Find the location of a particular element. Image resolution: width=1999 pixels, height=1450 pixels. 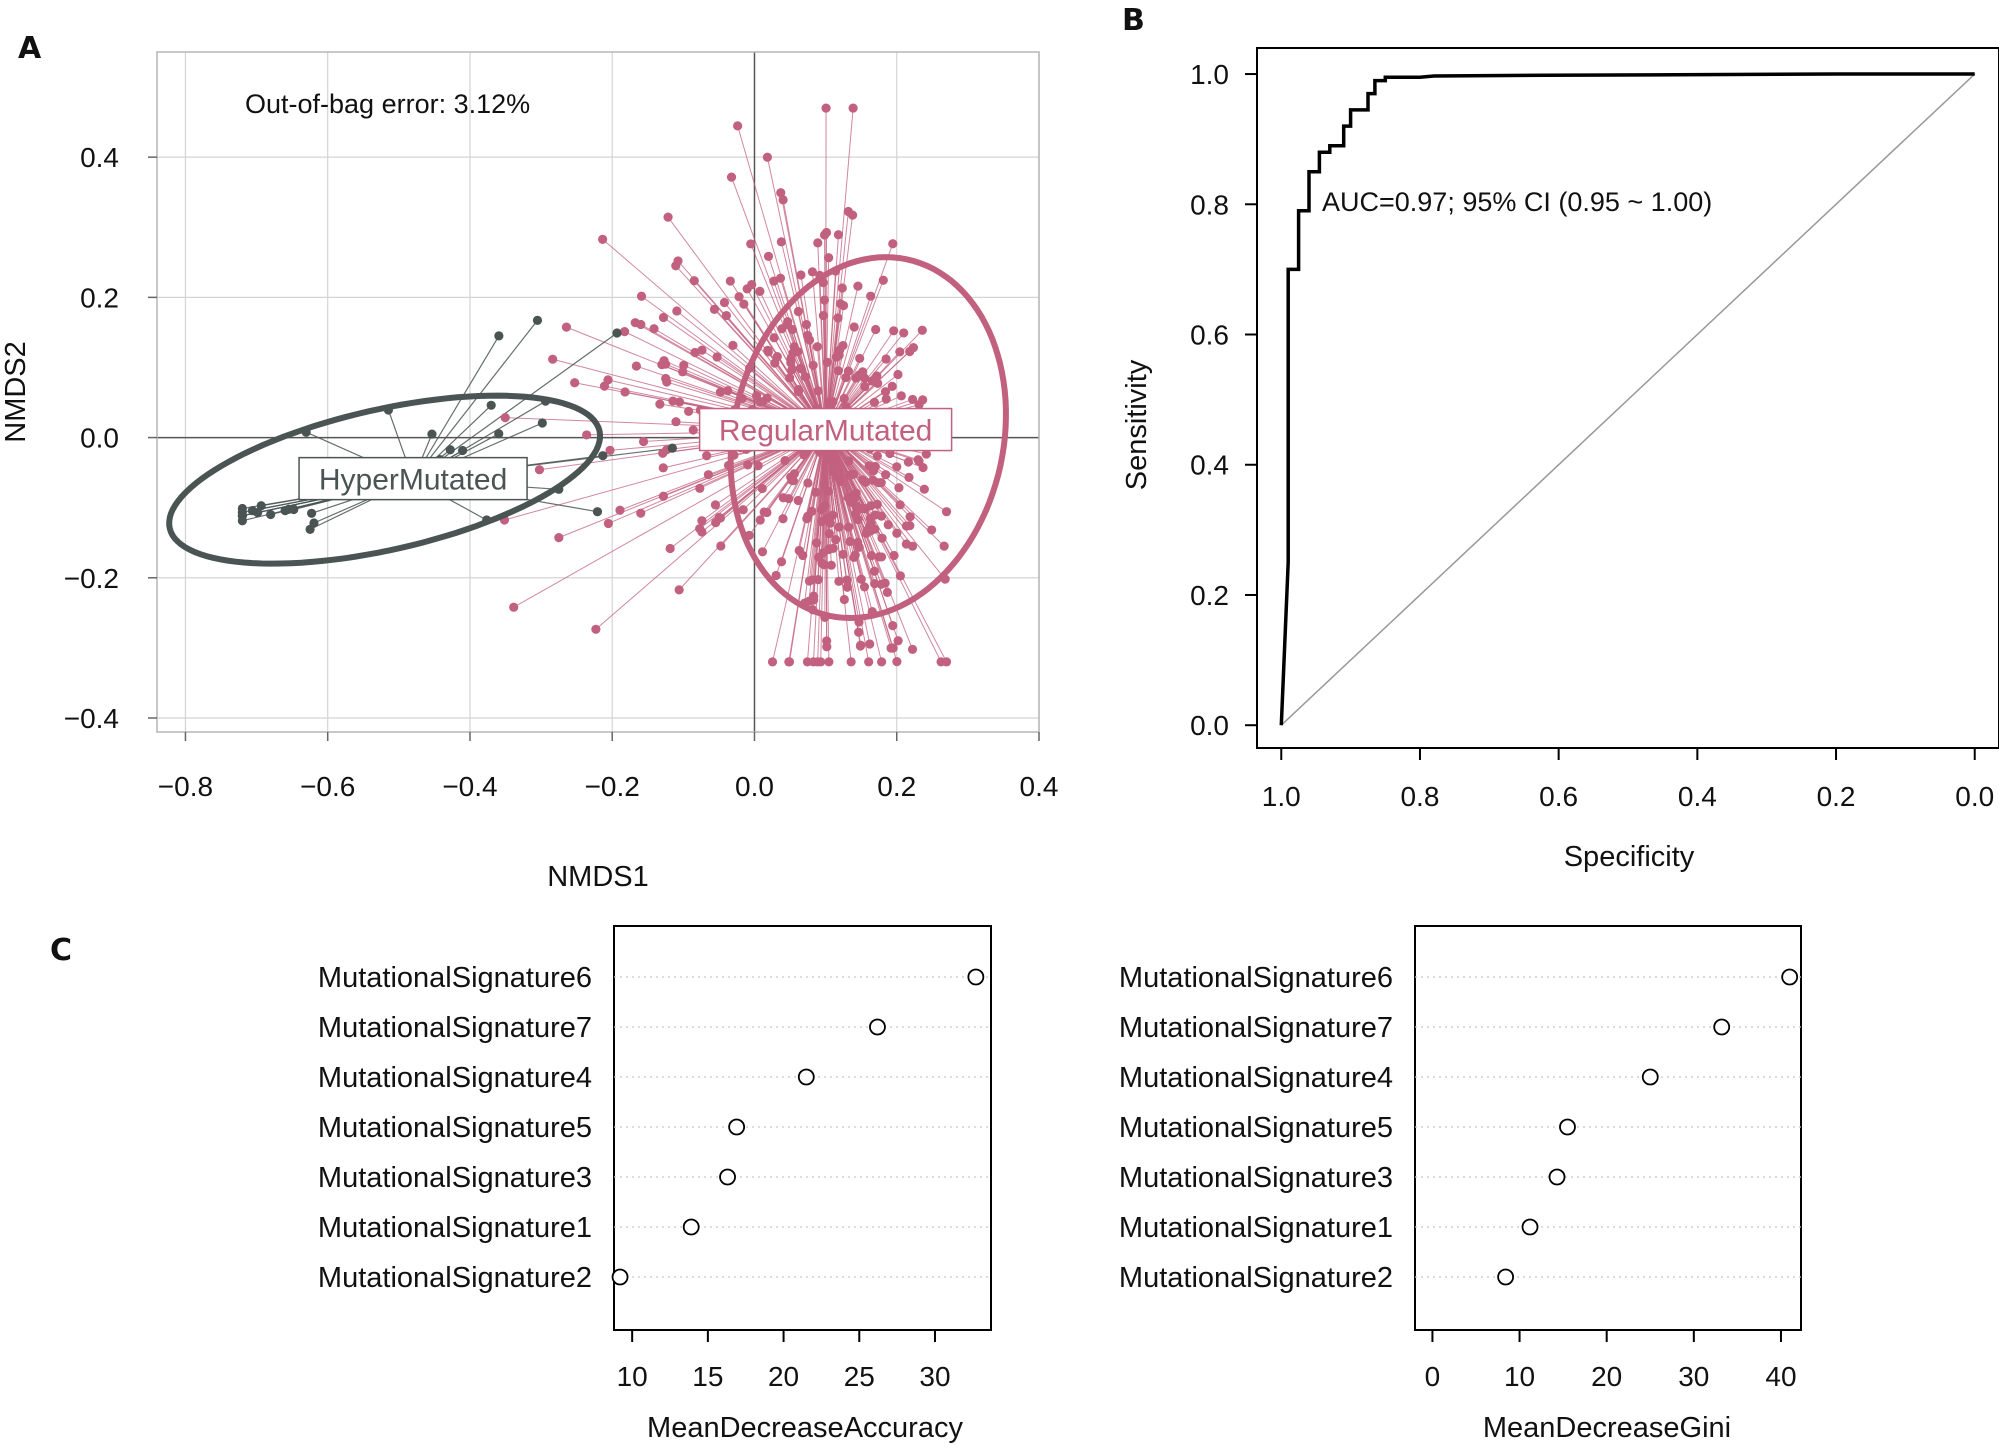

nmds-y-tick-label: 0.2 is located at coordinates (99, 297).